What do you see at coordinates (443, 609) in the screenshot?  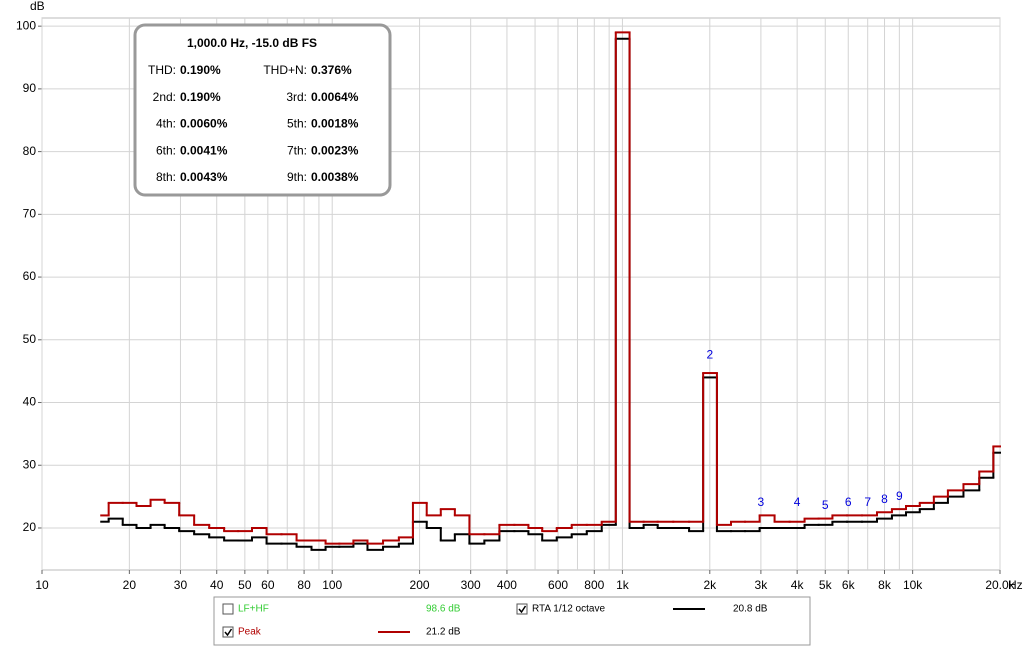 I see `legend-readout: 98.6 dB` at bounding box center [443, 609].